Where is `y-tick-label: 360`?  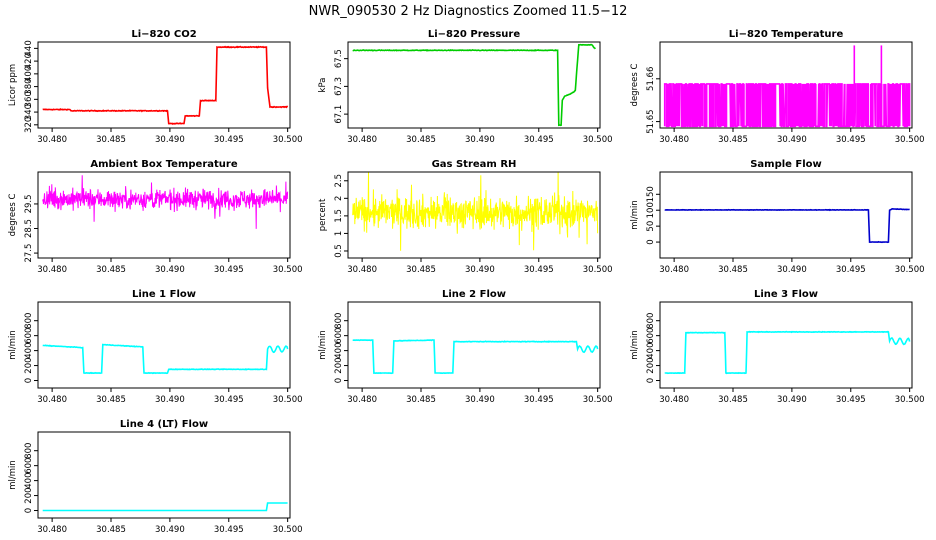
y-tick-label: 360 is located at coordinates (29, 99).